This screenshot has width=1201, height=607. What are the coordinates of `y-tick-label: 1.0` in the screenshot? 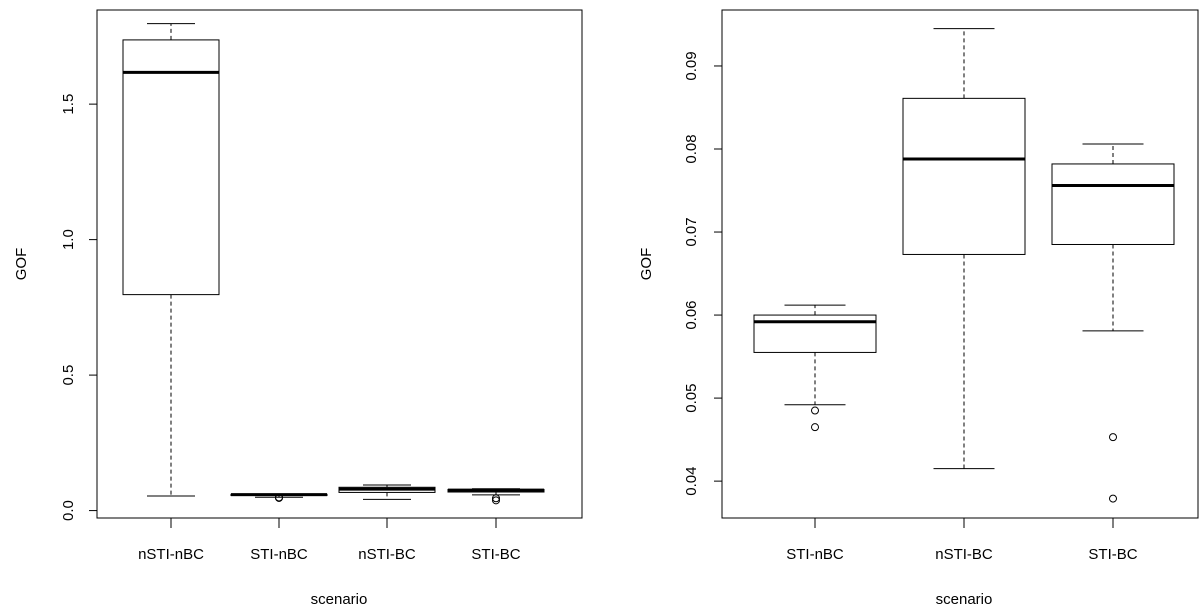 It's located at (68, 239).